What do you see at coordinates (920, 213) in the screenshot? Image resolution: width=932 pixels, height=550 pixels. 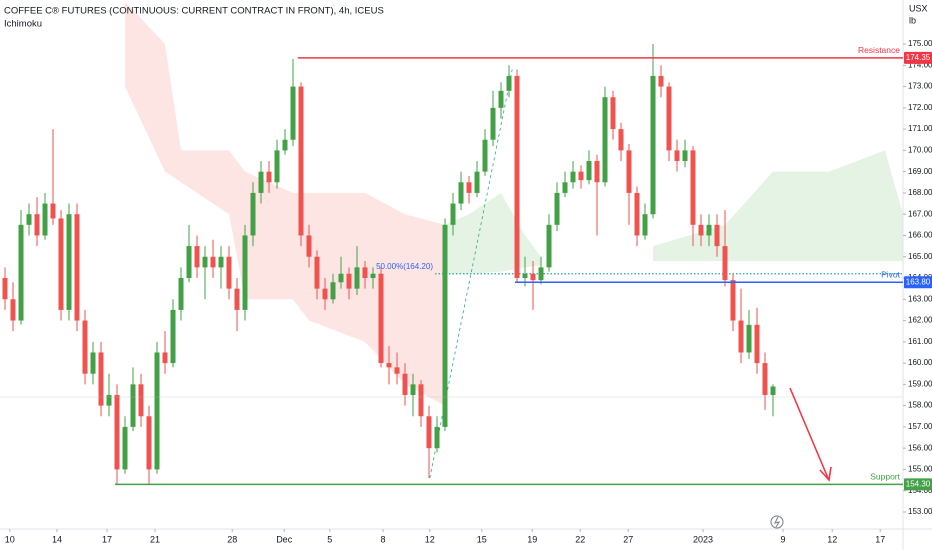 I see `y-tick-label: 167.00` at bounding box center [920, 213].